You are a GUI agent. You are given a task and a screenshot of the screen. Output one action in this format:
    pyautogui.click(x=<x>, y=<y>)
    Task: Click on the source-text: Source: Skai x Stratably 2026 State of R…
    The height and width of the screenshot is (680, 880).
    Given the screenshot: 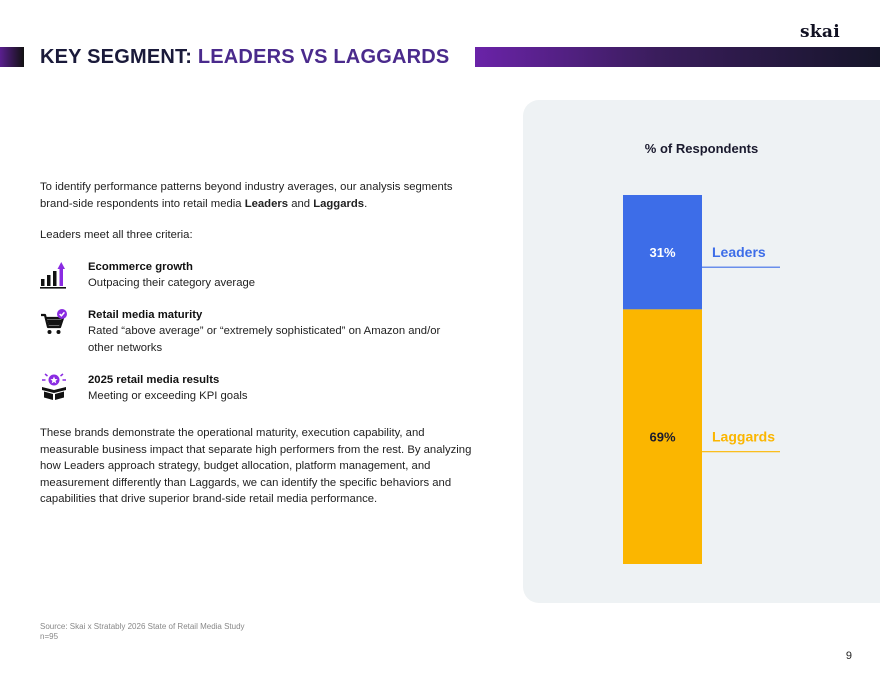 What is the action you would take?
    pyautogui.click(x=142, y=626)
    